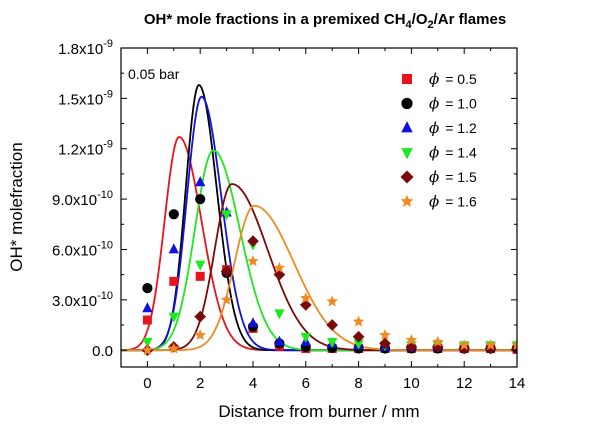 This screenshot has height=427, width=600. I want to click on x-axis-label: Distance from burner / mm, so click(318, 411).